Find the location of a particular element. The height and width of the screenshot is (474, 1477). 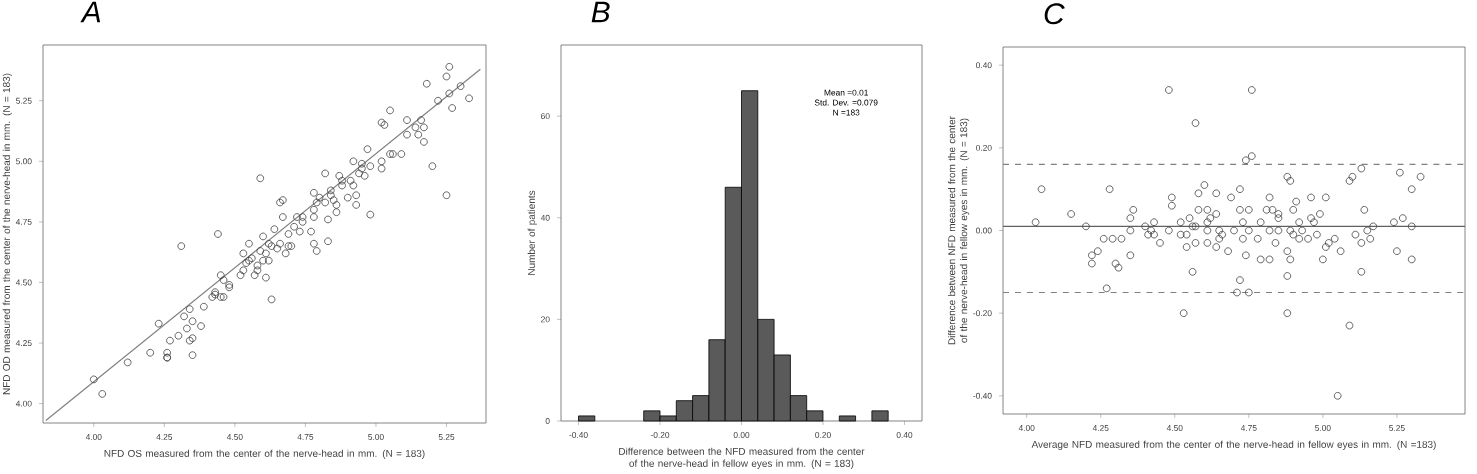

x-axis-title: Average NFD measured from the center of the nerve-head in fellow eyes in mm. (N =183) is located at coordinates (1233, 445).